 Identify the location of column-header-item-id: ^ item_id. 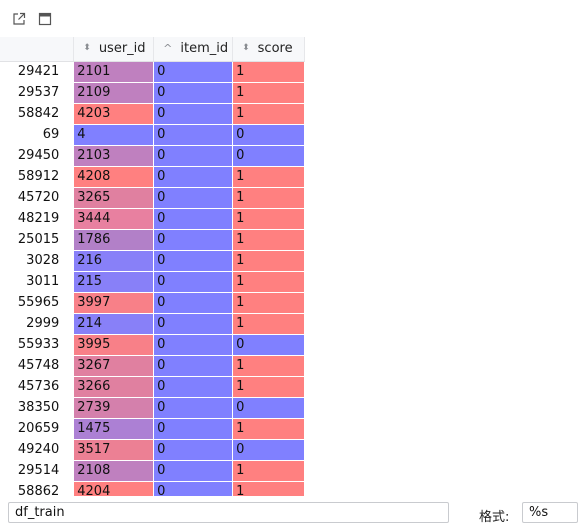
(193, 49).